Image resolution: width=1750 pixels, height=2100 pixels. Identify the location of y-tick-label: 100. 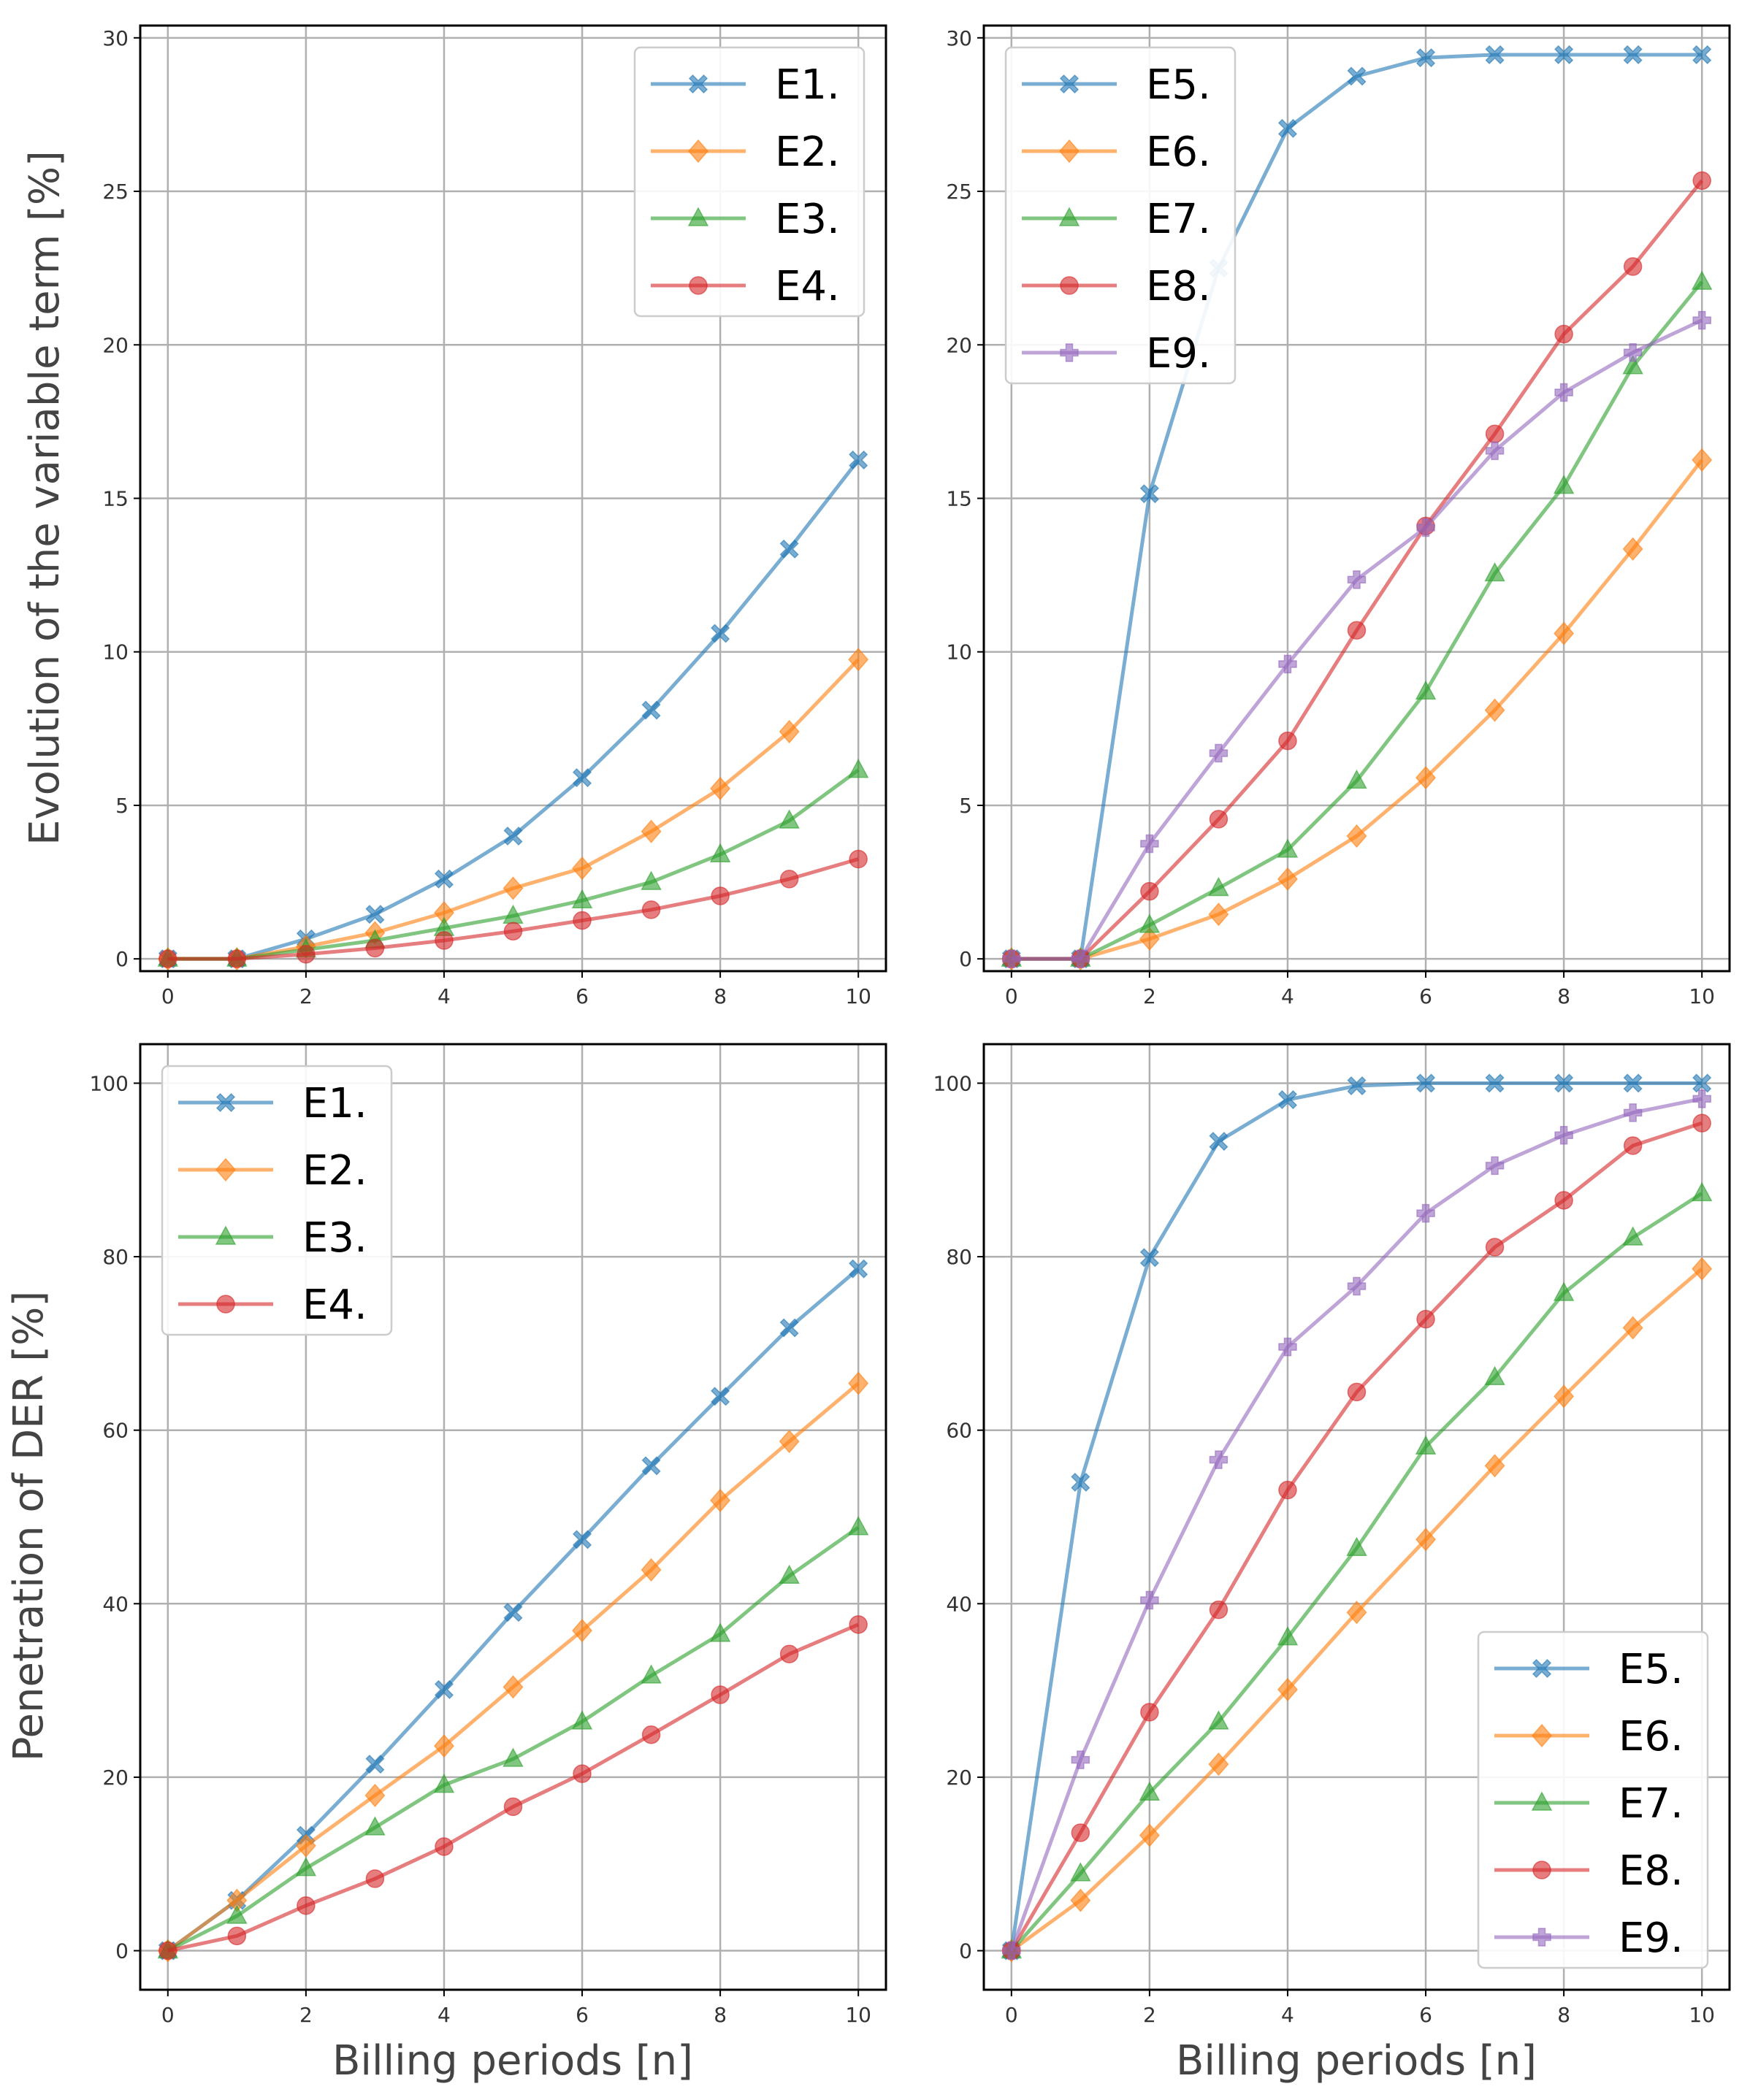
(952, 1083).